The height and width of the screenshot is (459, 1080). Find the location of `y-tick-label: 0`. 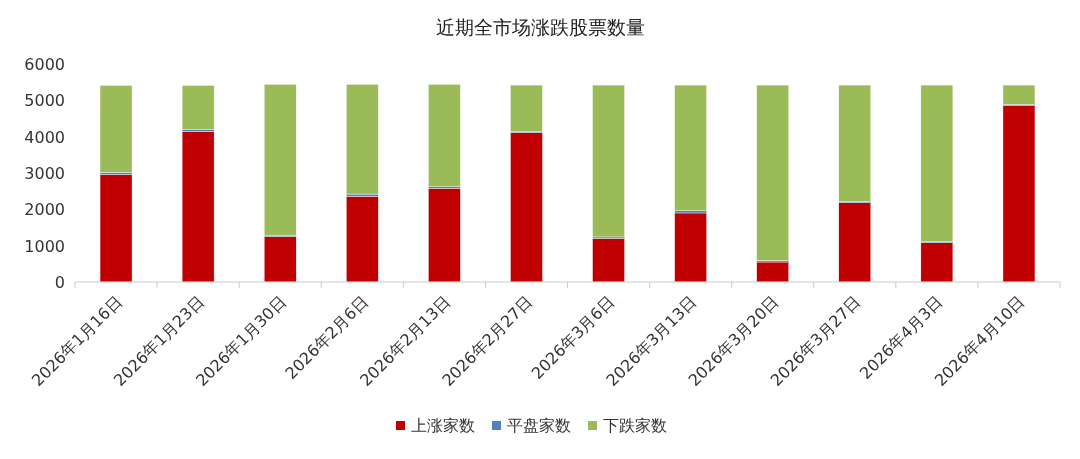

y-tick-label: 0 is located at coordinates (59, 282).